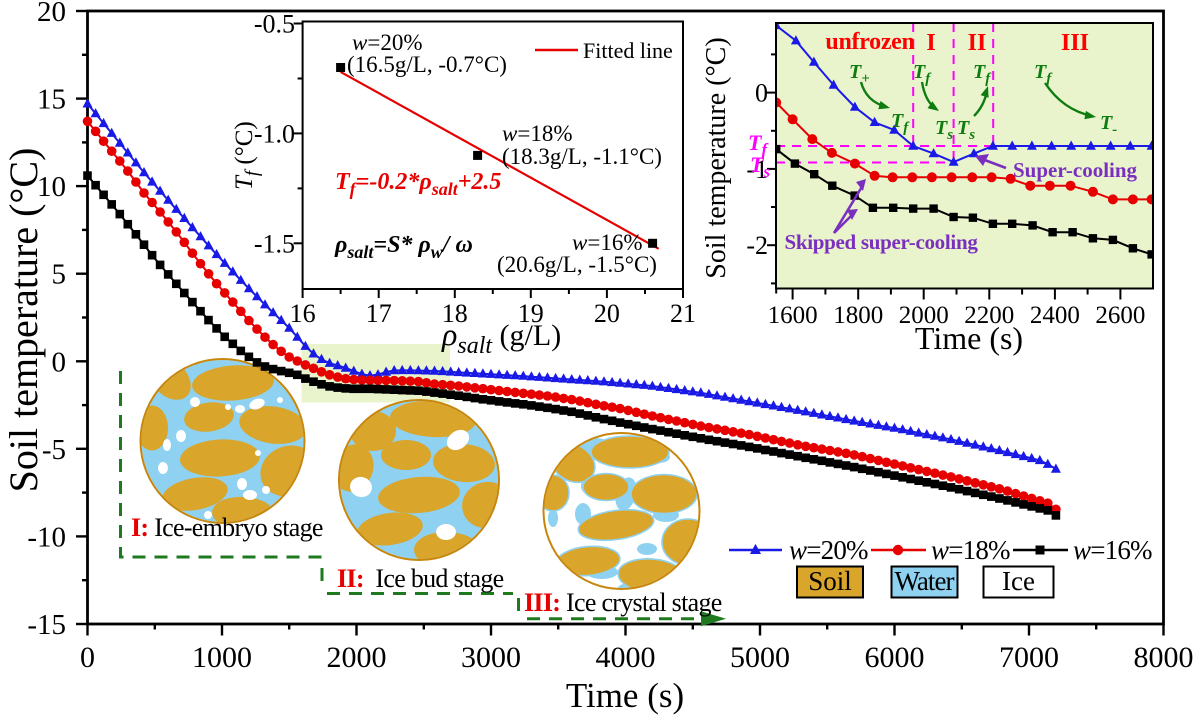  What do you see at coordinates (1075, 170) in the screenshot?
I see `svg-text: Super-cooling` at bounding box center [1075, 170].